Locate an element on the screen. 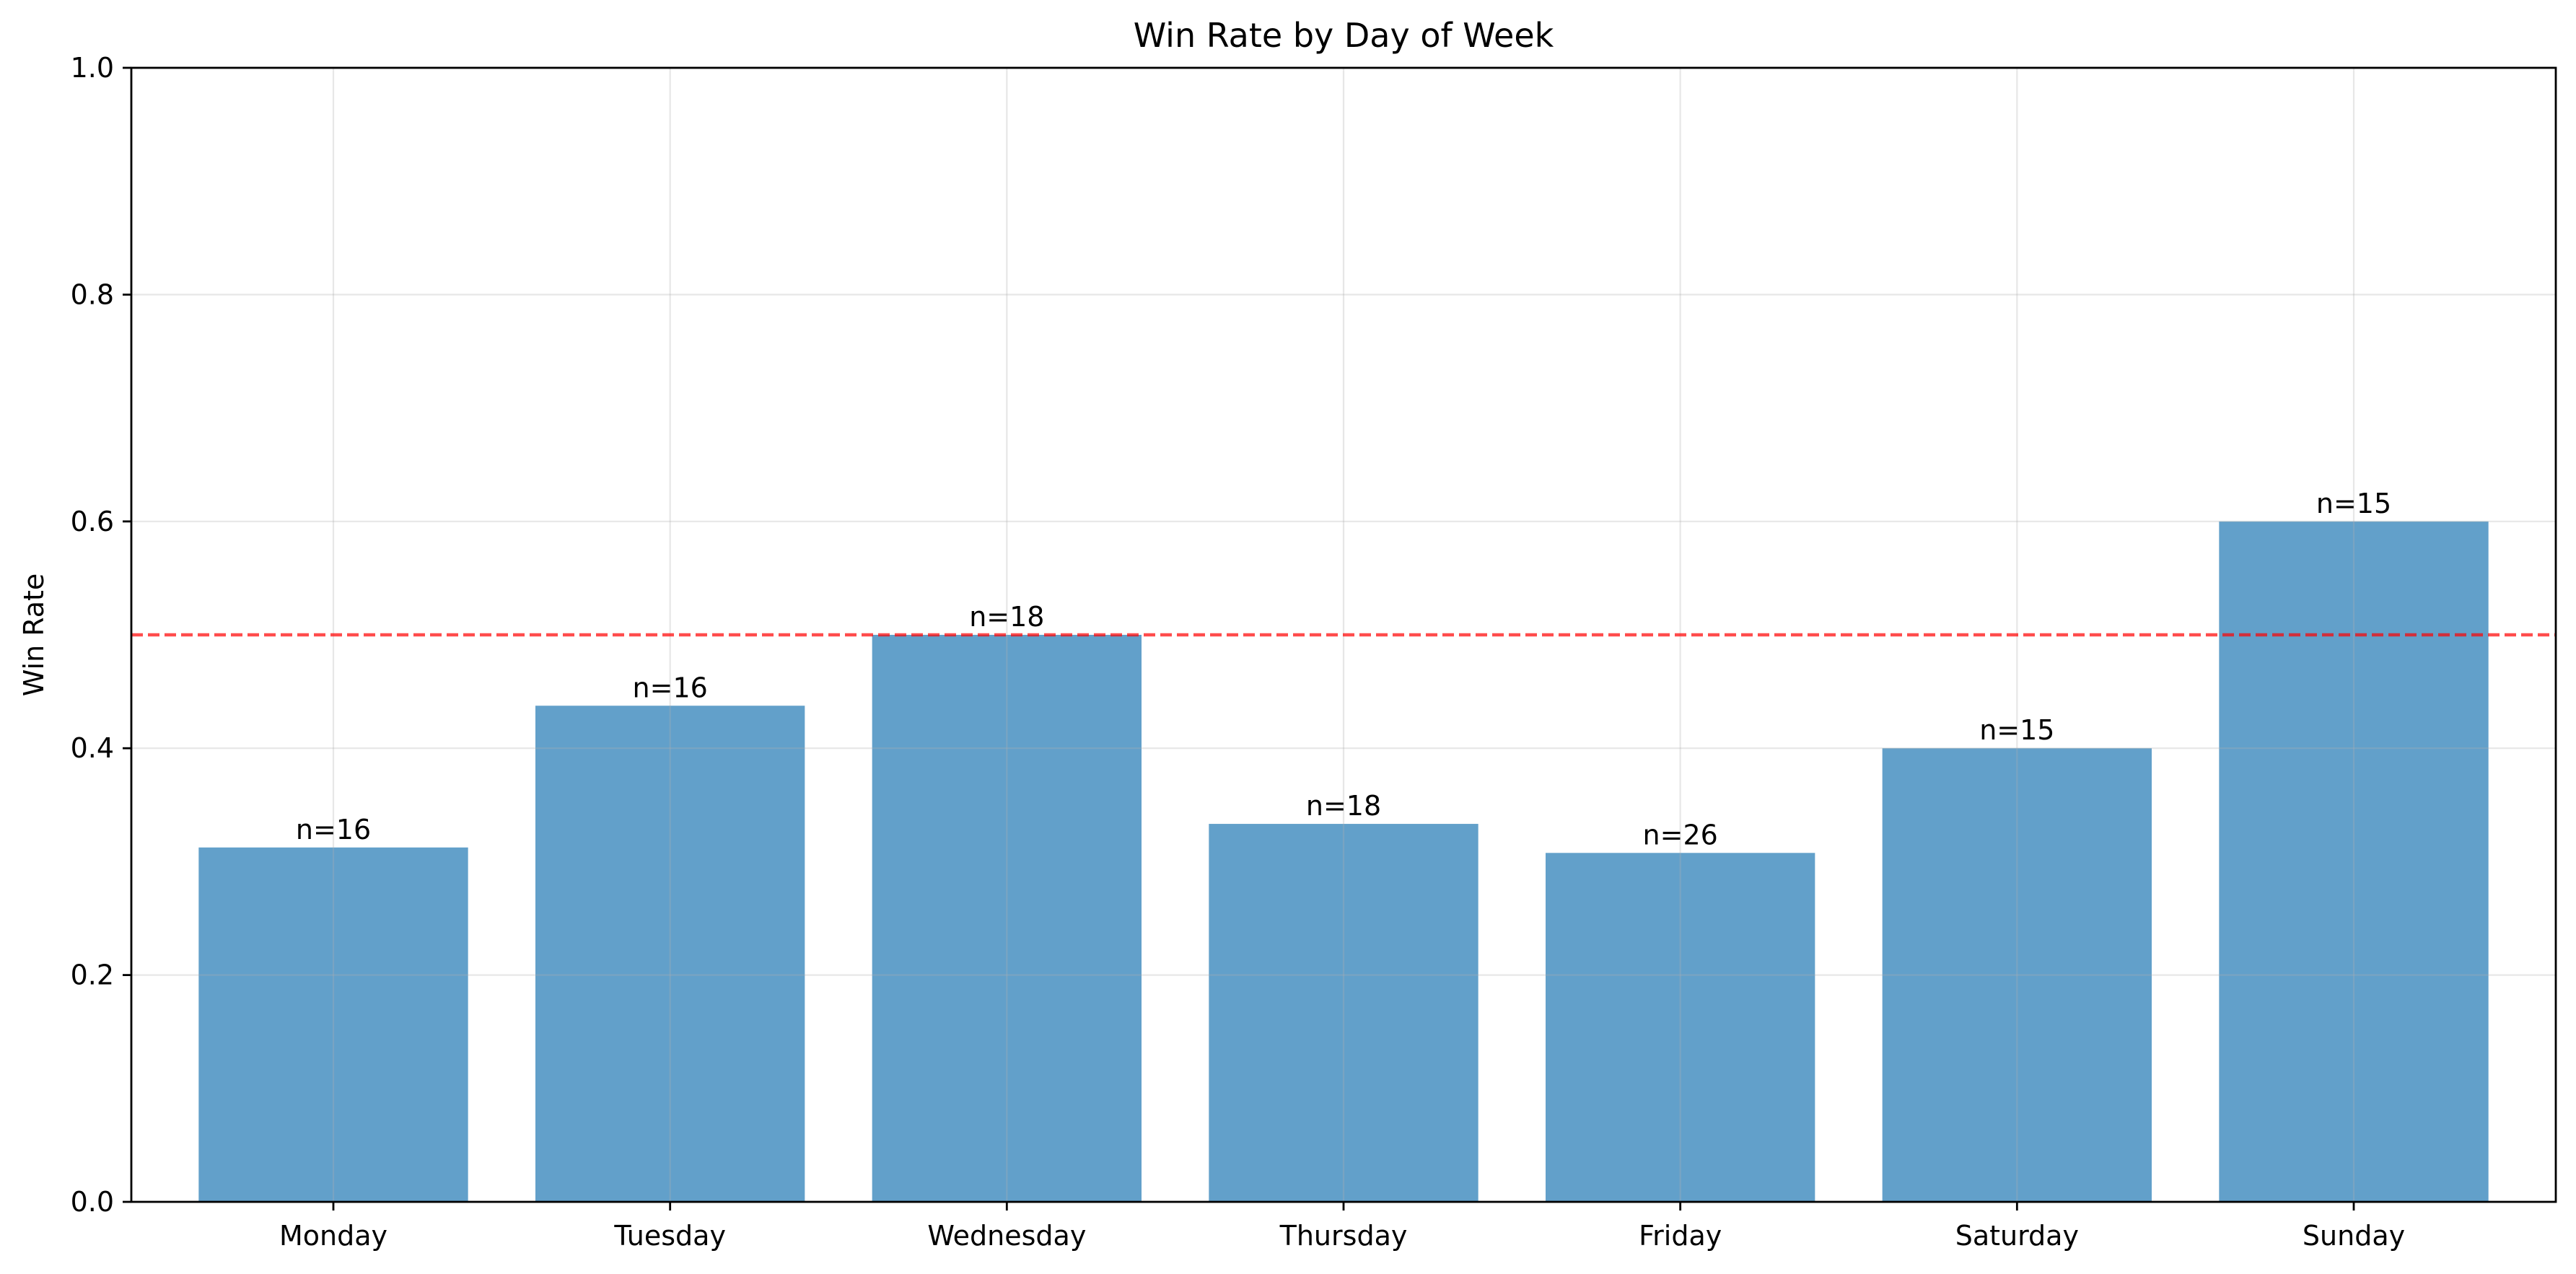  bar-saturday is located at coordinates (2017, 975).